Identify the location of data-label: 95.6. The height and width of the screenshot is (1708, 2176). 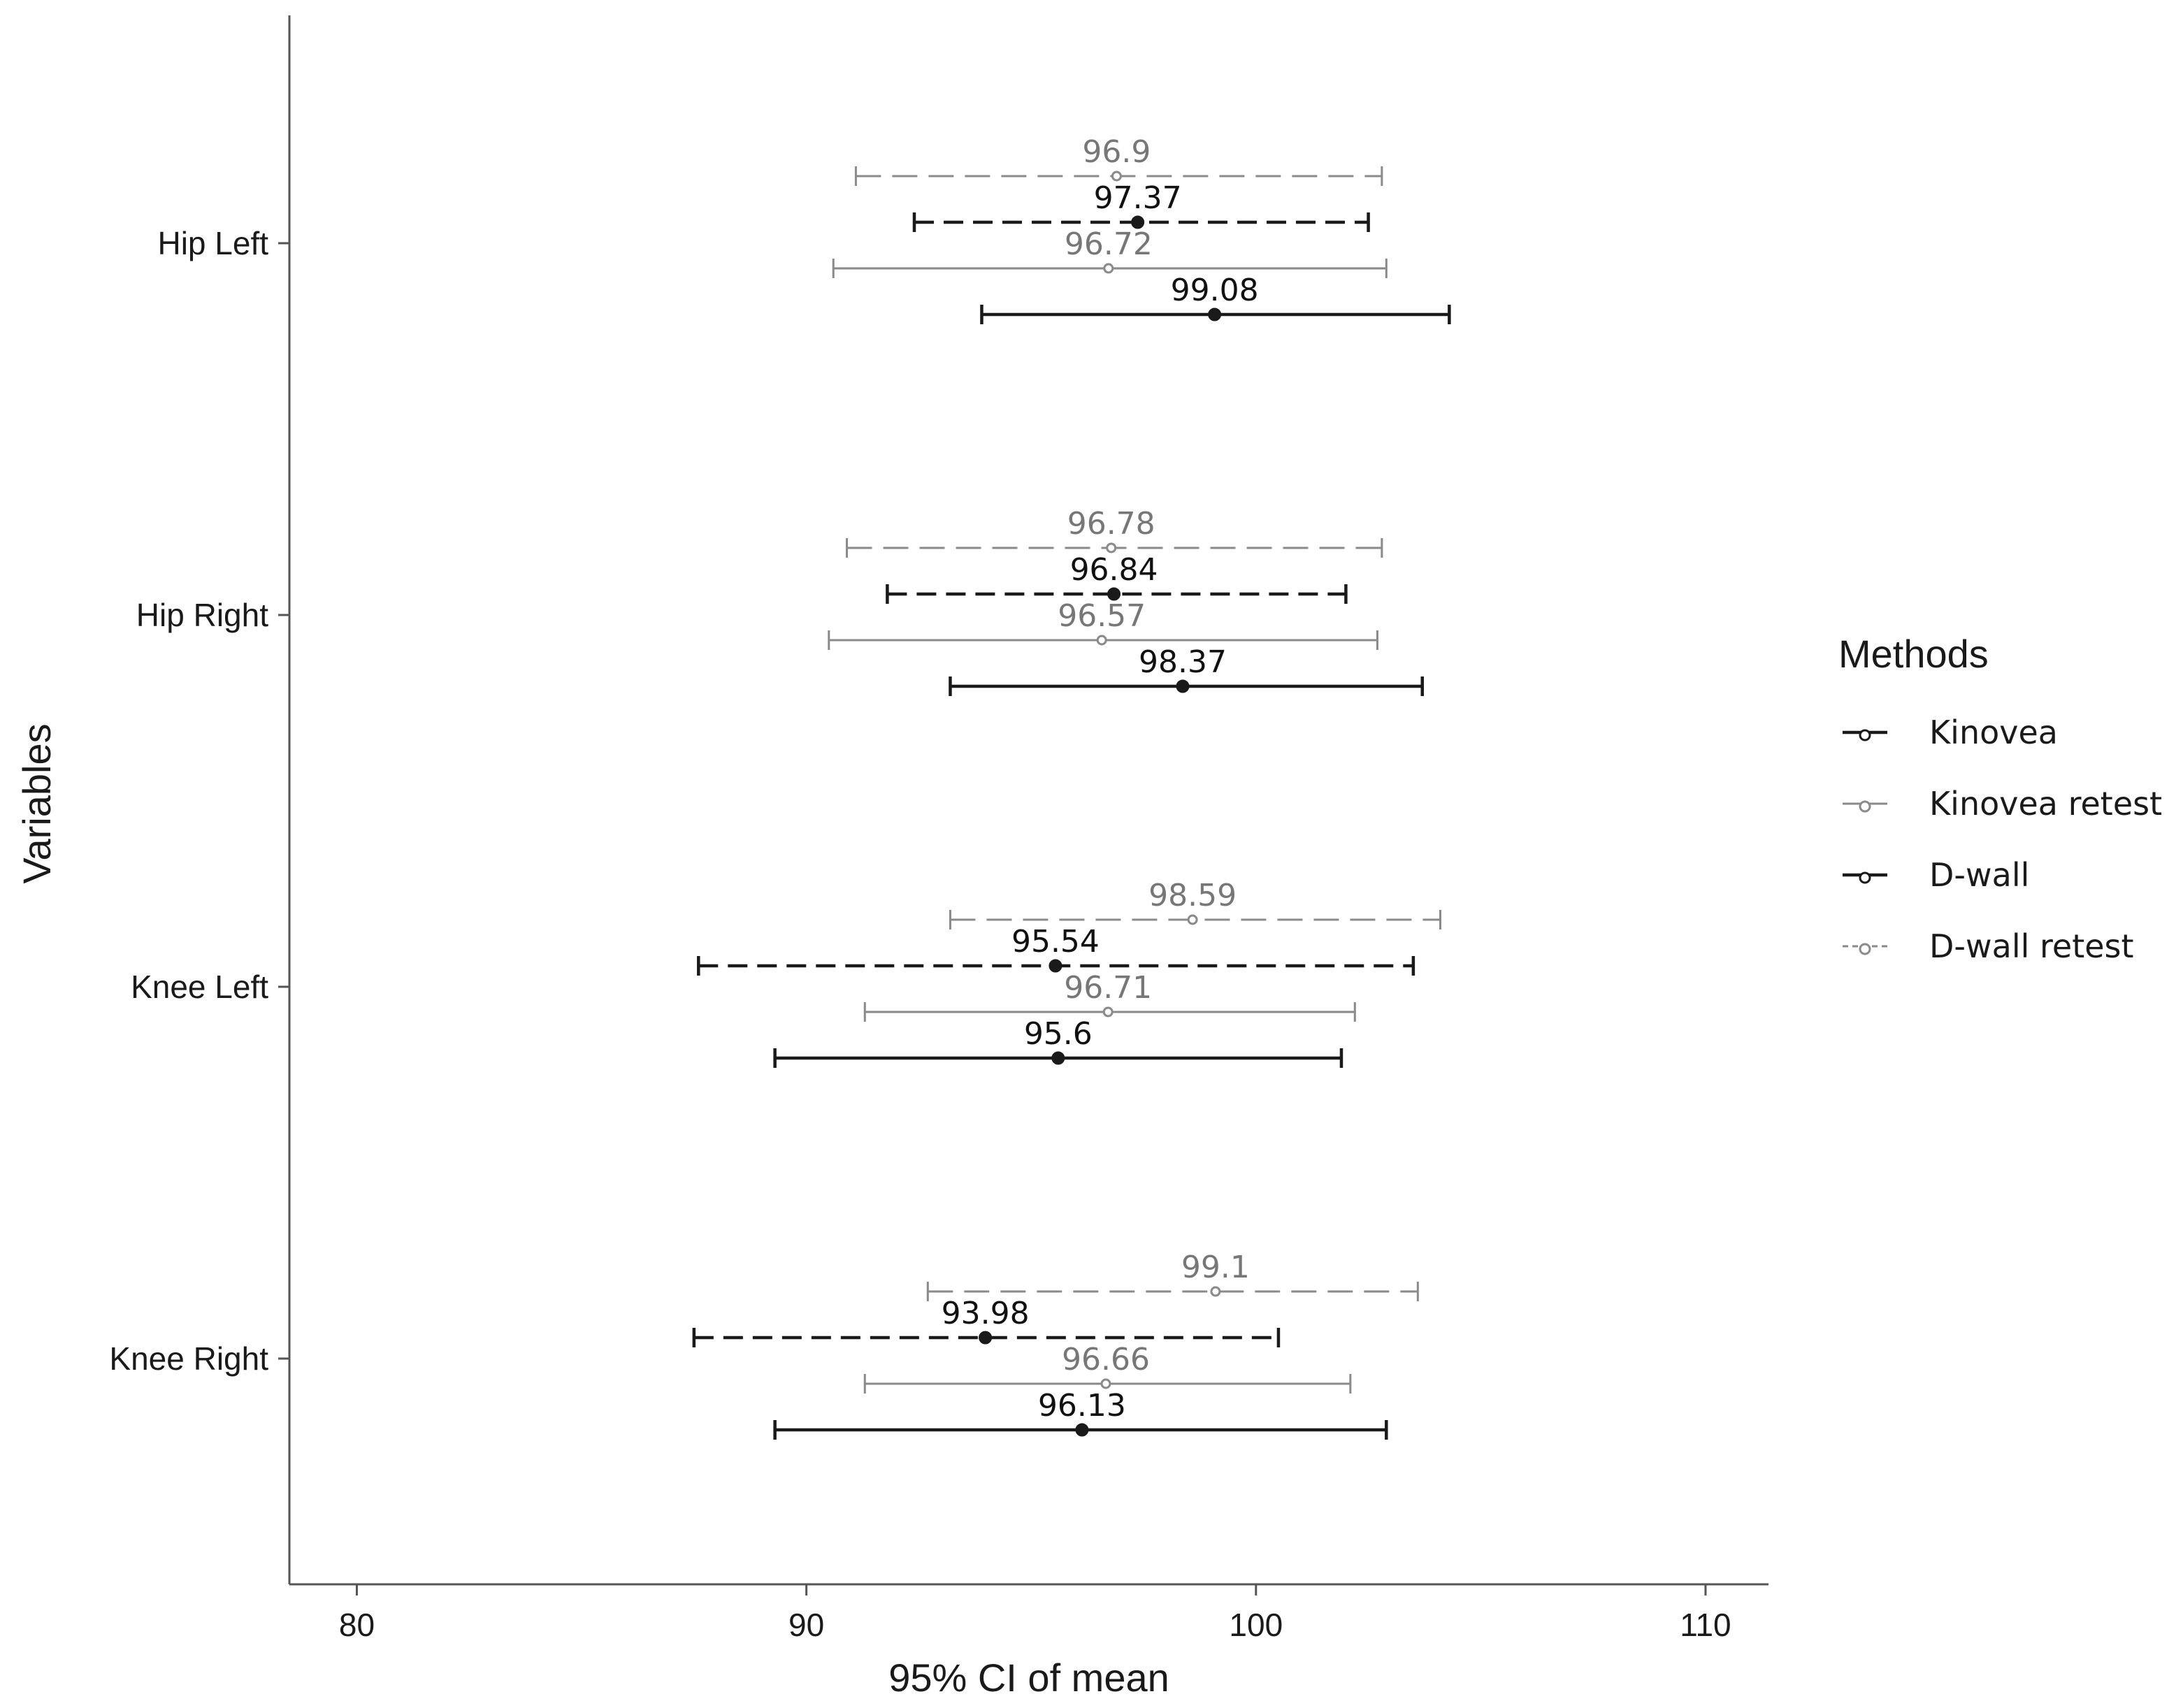
(1058, 1034).